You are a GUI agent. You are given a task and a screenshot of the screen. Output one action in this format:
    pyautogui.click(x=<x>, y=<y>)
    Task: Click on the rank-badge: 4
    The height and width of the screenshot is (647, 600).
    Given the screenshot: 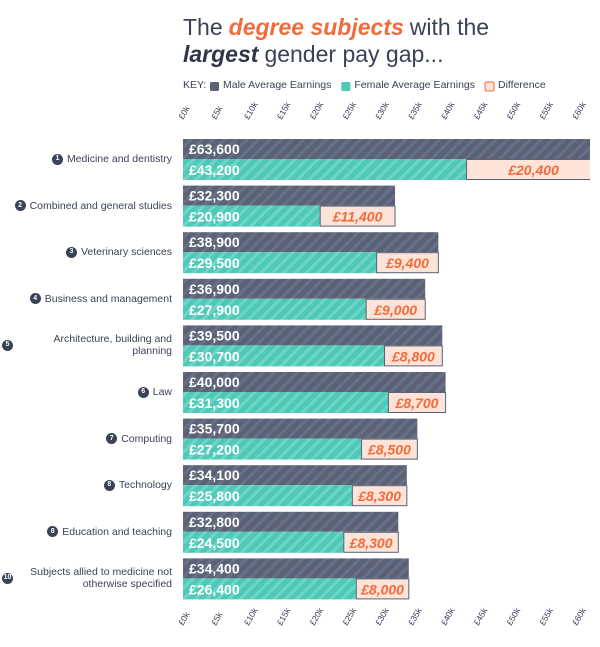 What is the action you would take?
    pyautogui.click(x=35, y=299)
    